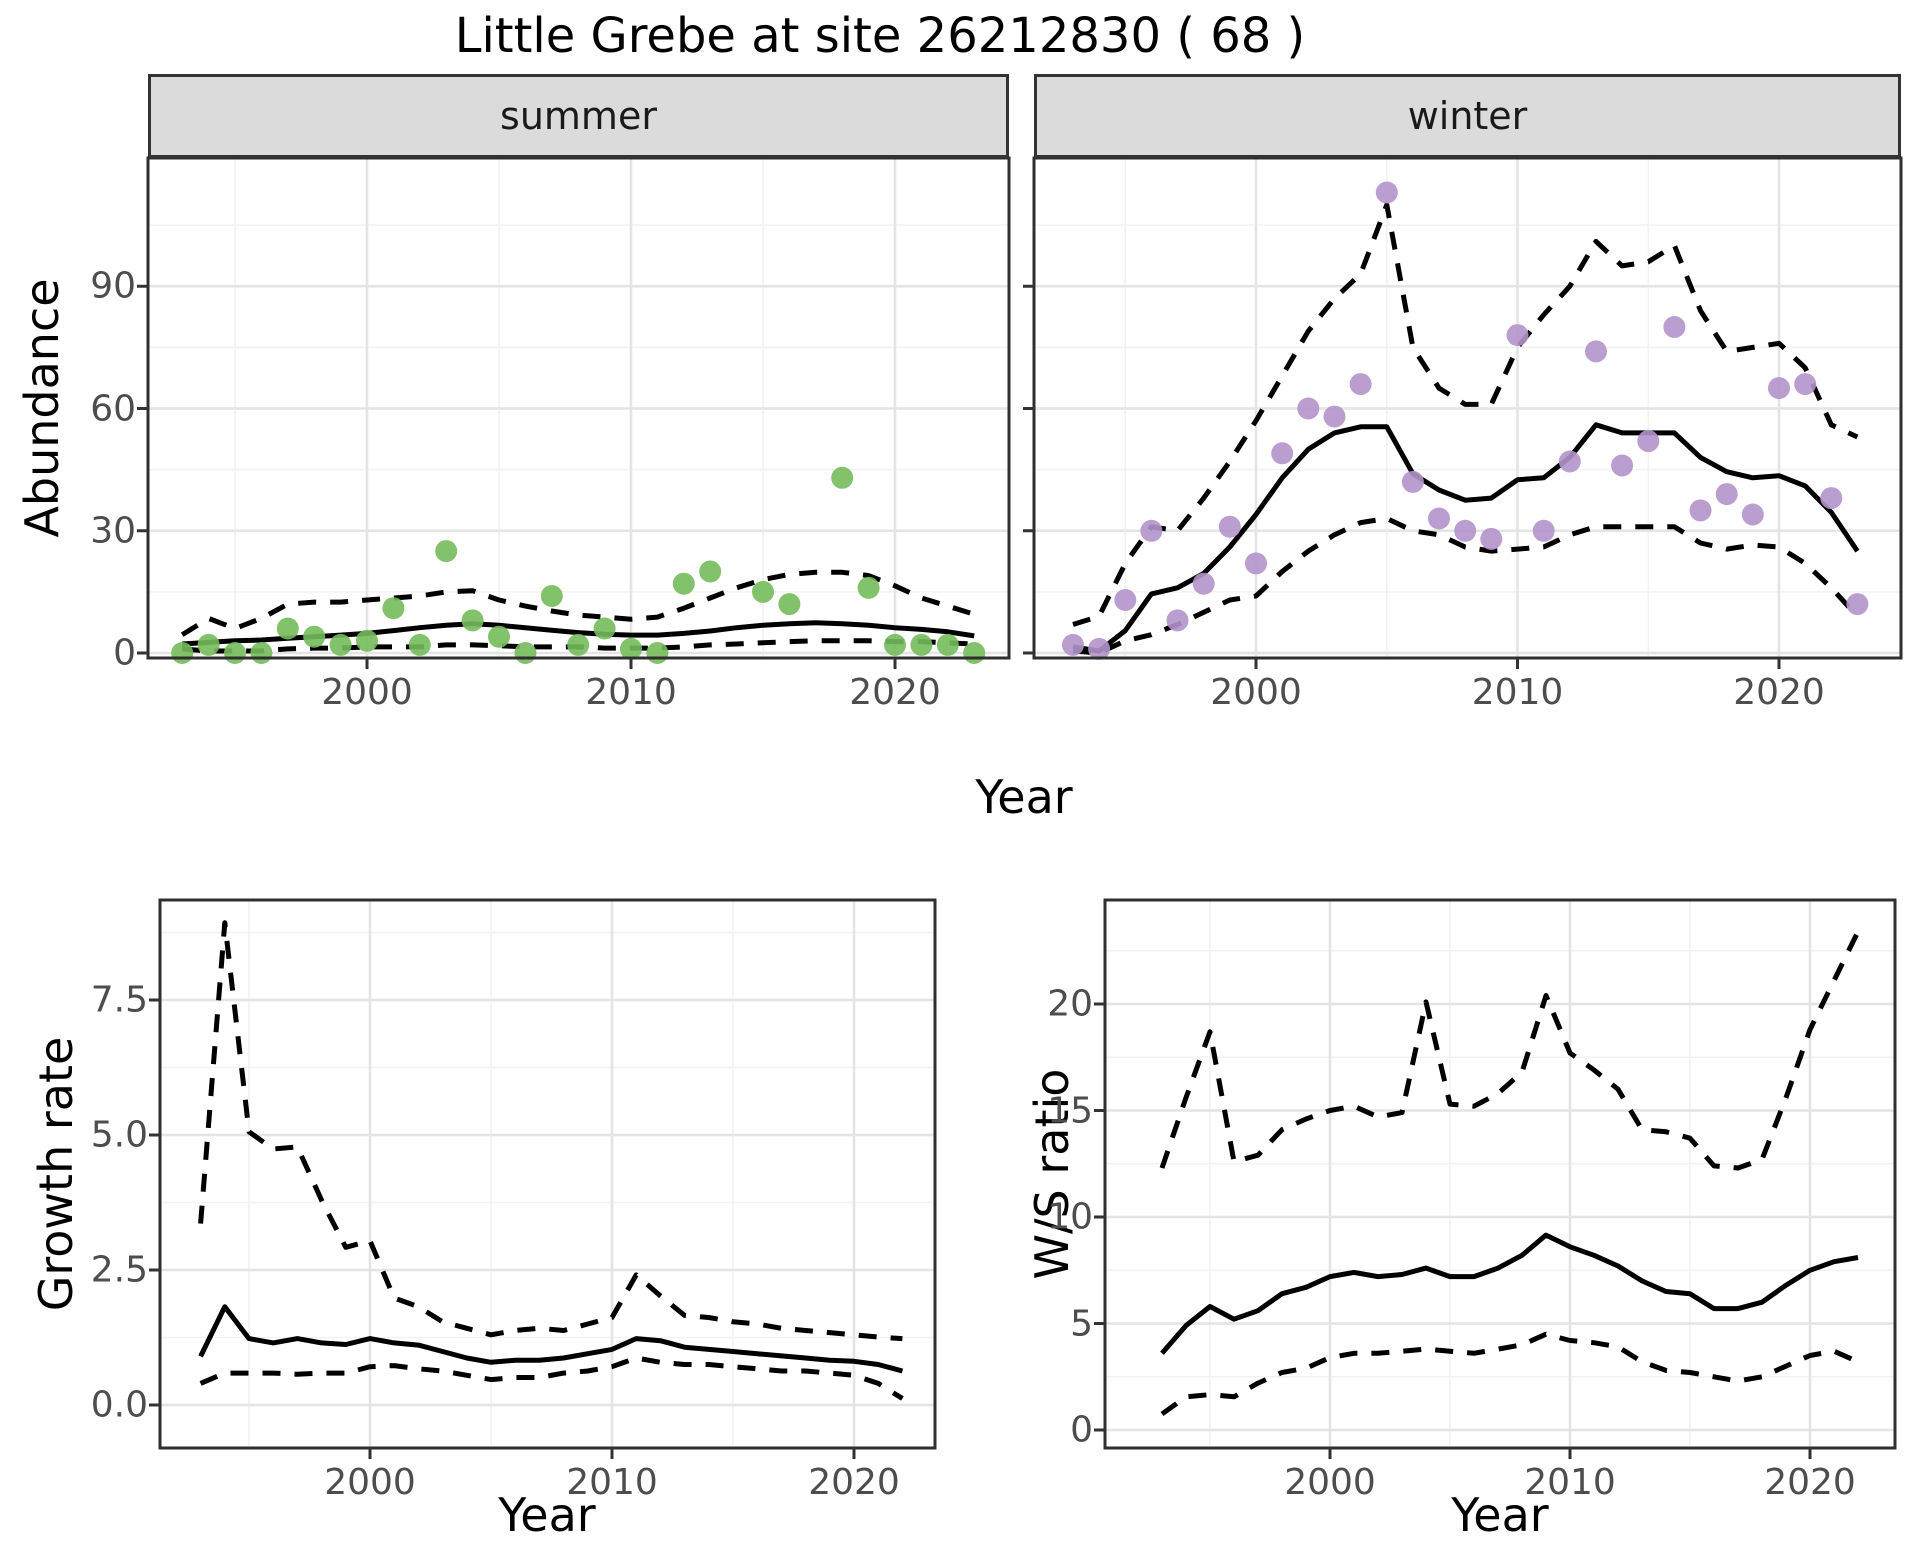  Describe the element at coordinates (119, 1405) in the screenshot. I see `y-tick-label: 0.0` at that location.